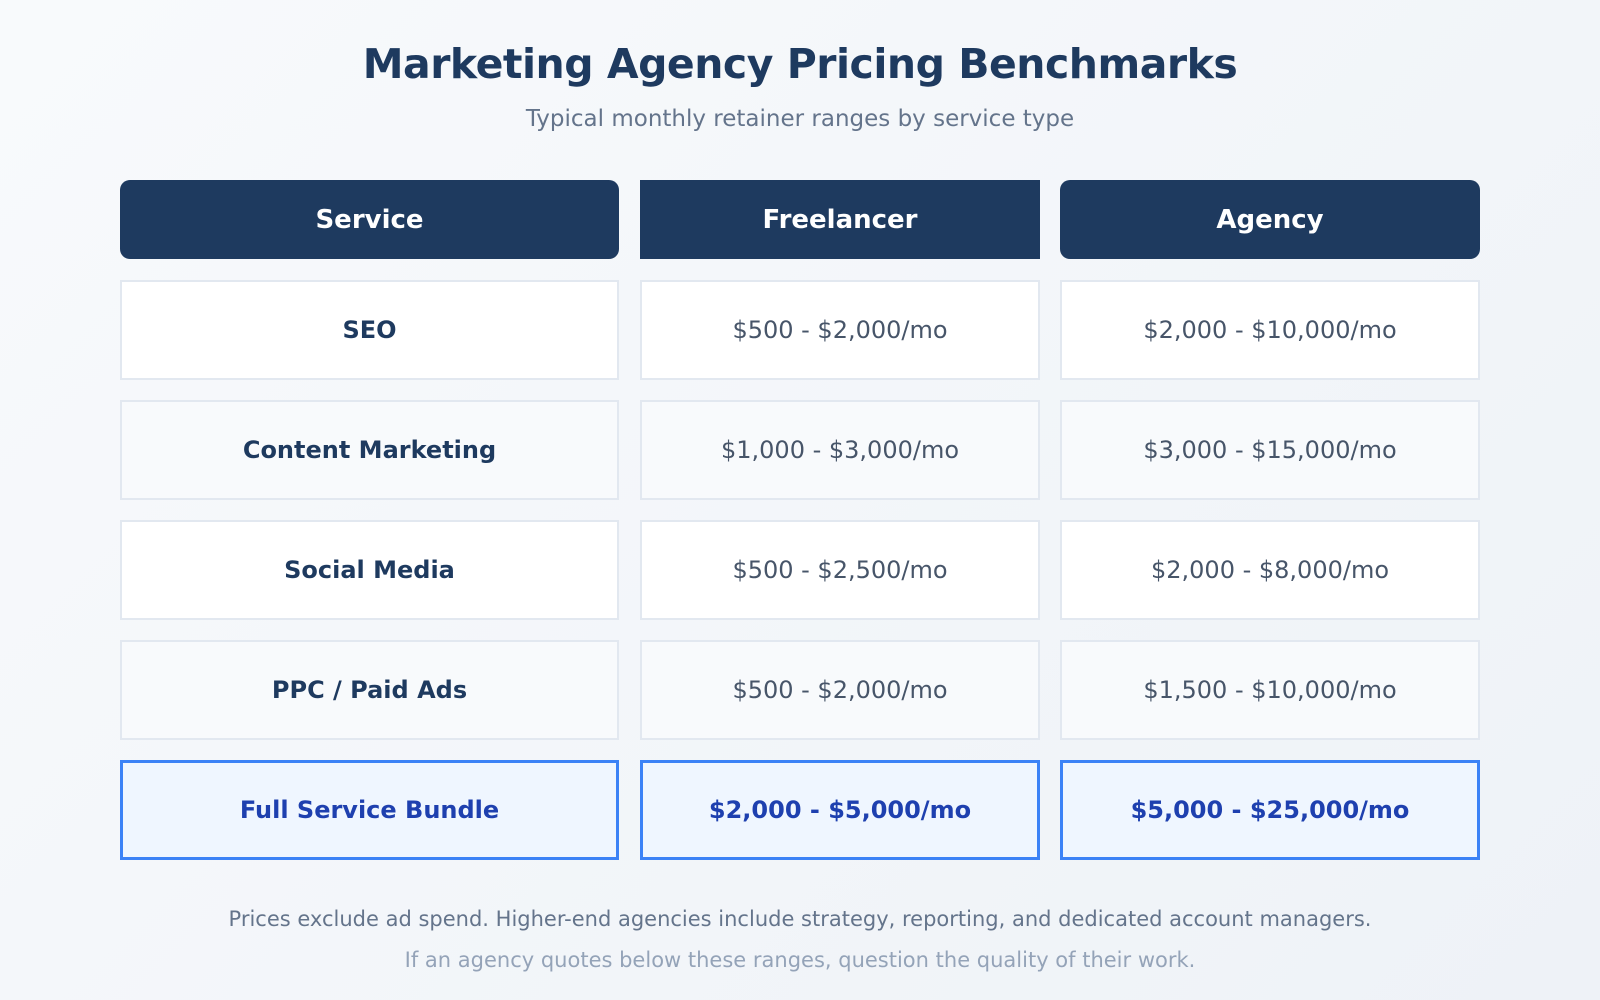 The height and width of the screenshot is (1000, 1600). What do you see at coordinates (840, 810) in the screenshot?
I see `price-cell: $2,000 - $5,000/mo` at bounding box center [840, 810].